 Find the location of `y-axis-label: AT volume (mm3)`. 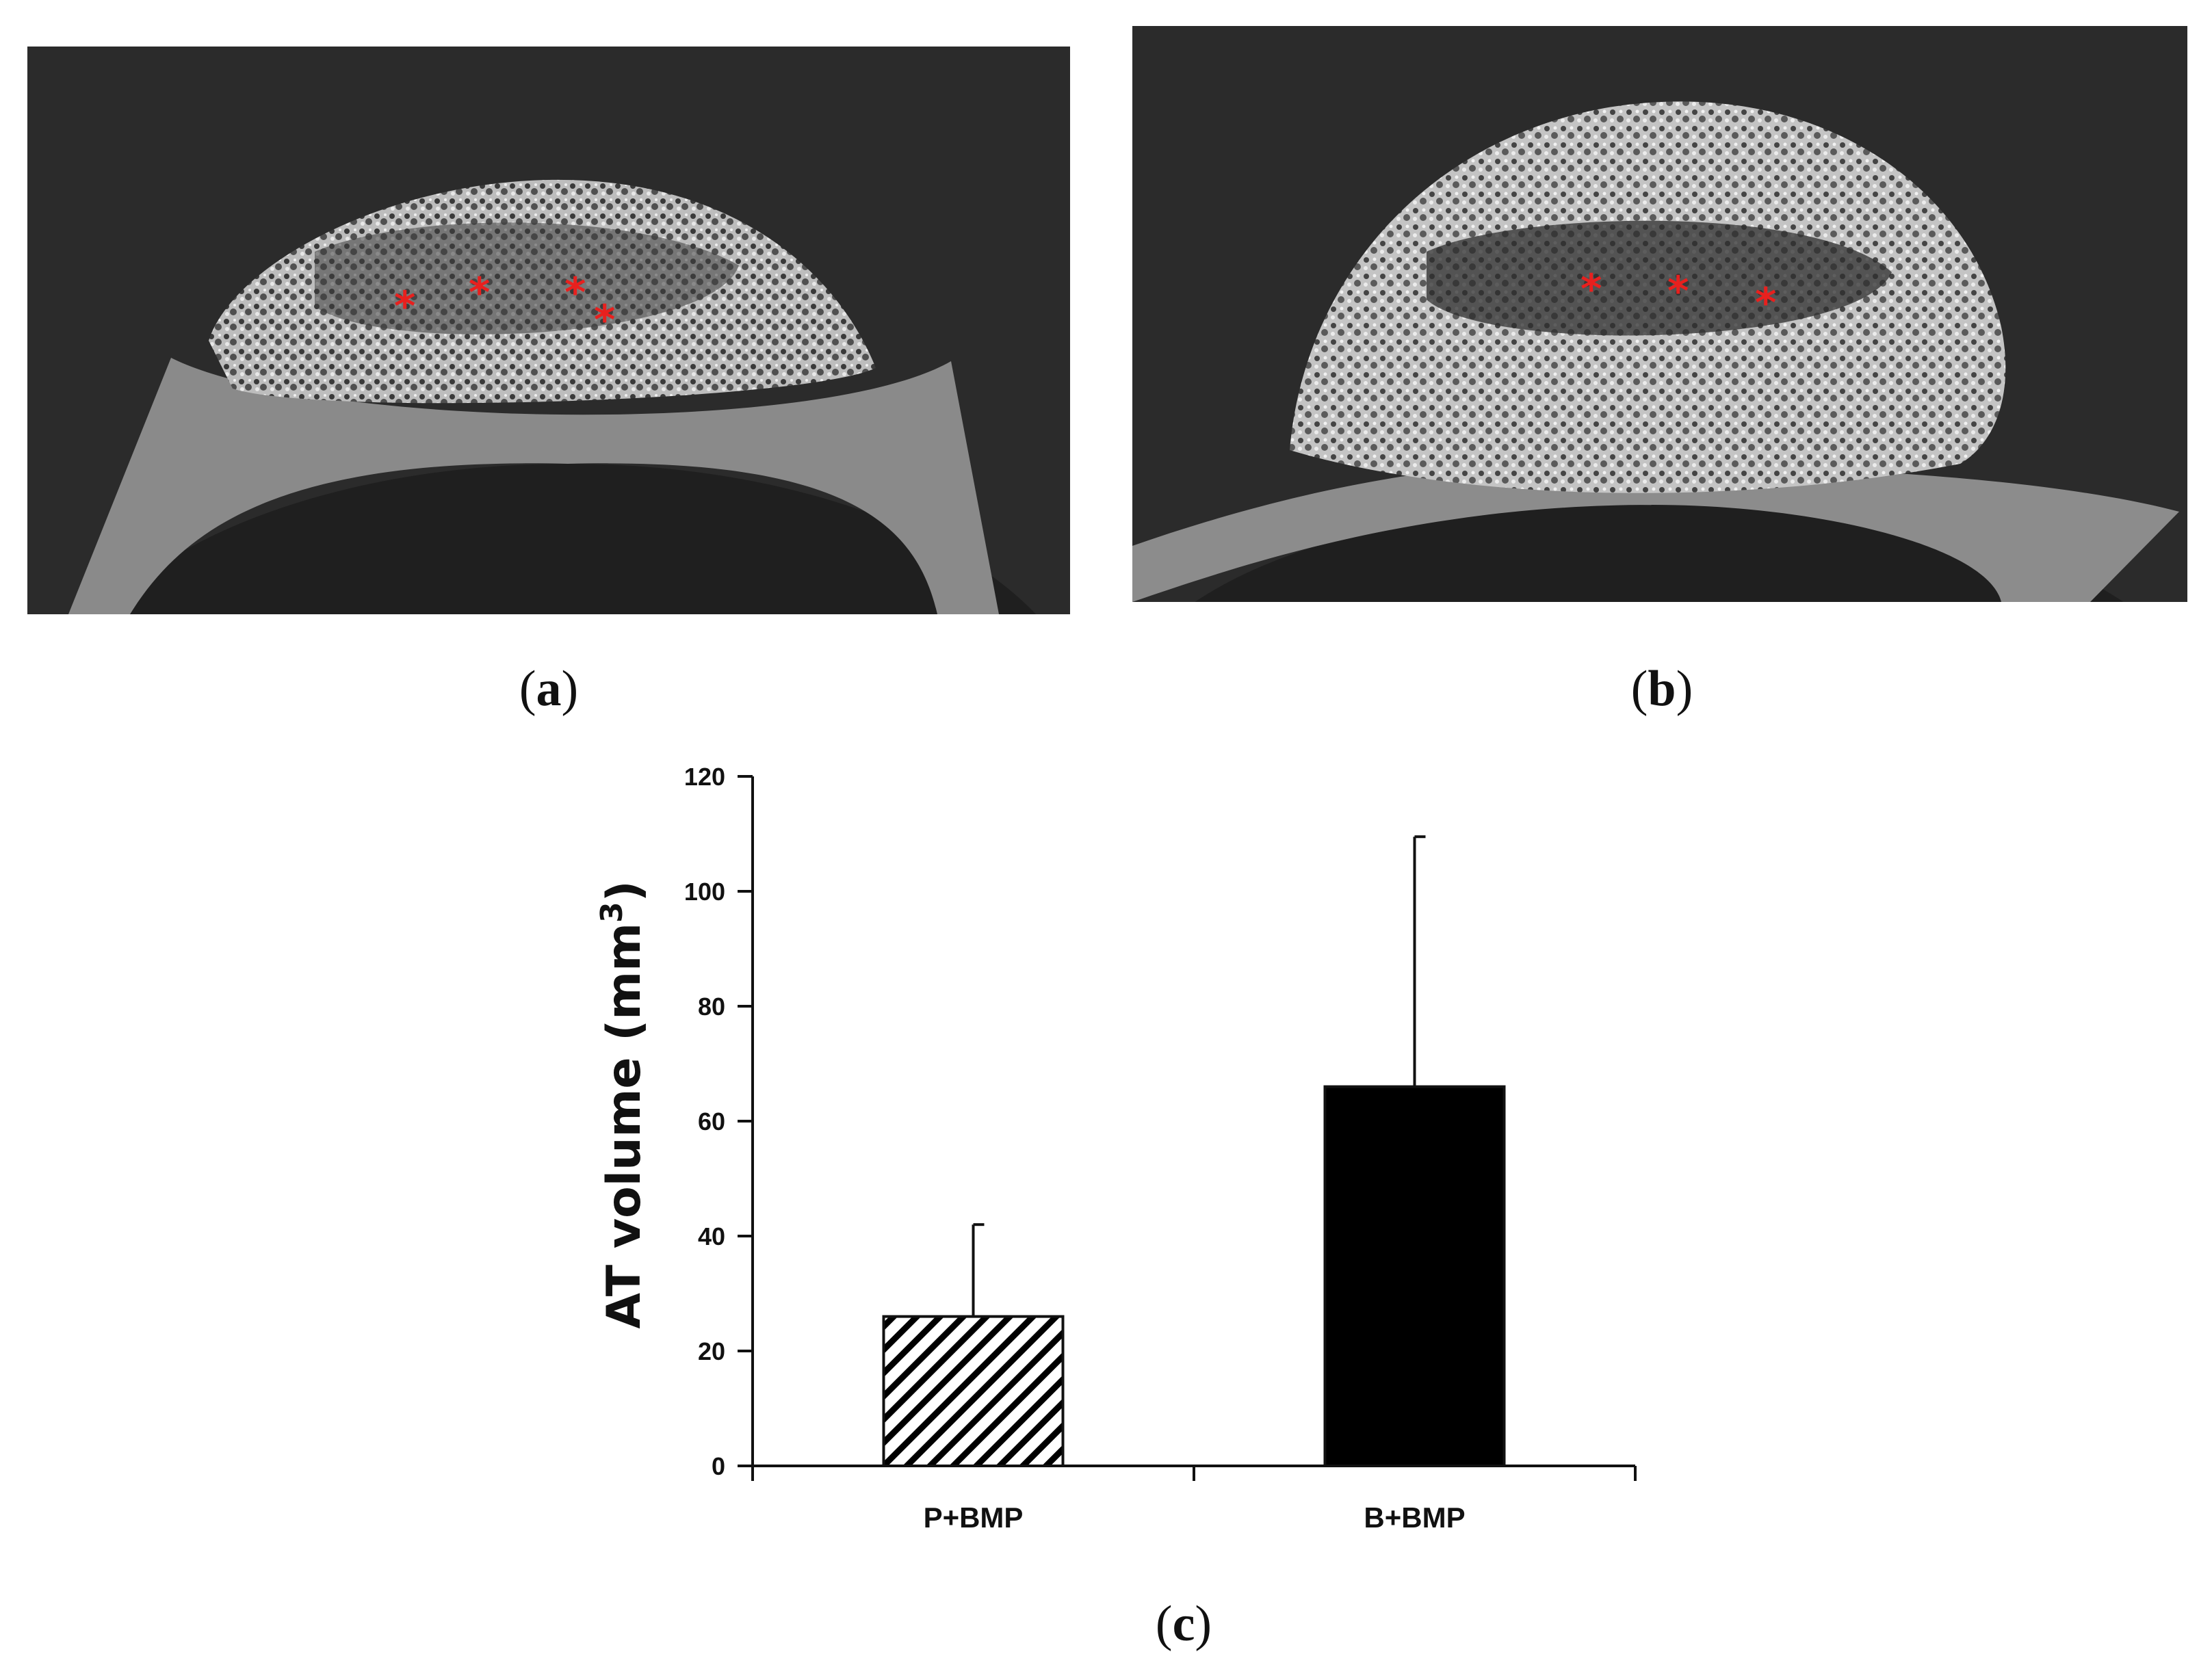

y-axis-label: AT volume (mm3) is located at coordinates (623, 1104).